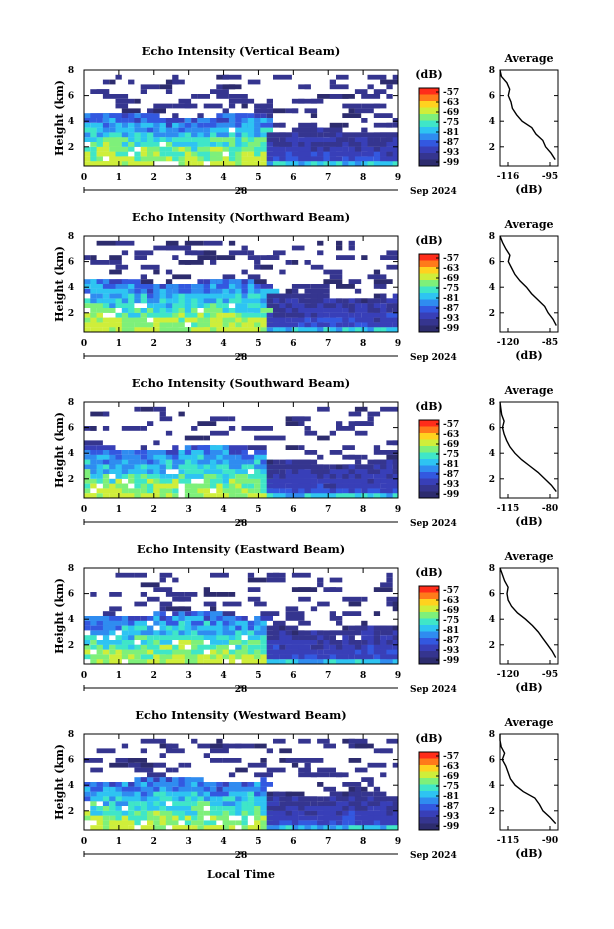 Image resolution: width=614 pixels, height=929 pixels. I want to click on average-x-tick-label: -115, so click(508, 509).